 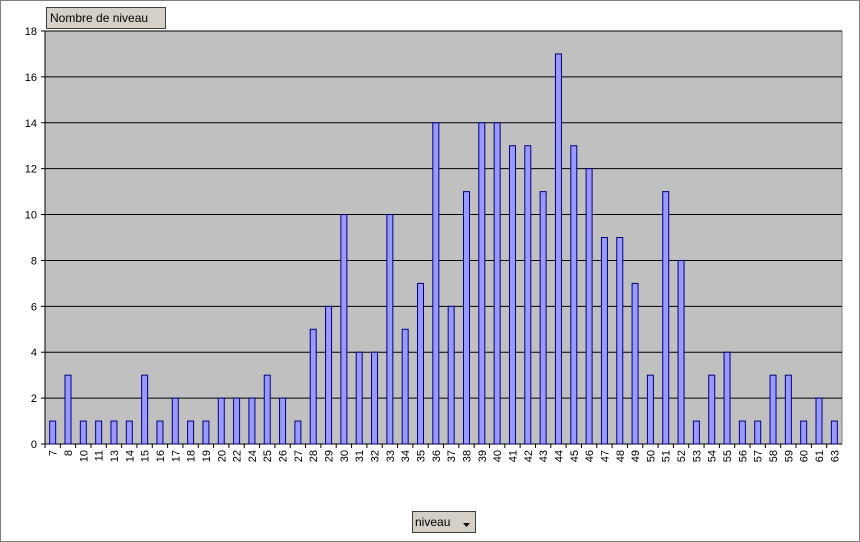 I want to click on x-tick-label: 47, so click(x=605, y=456).